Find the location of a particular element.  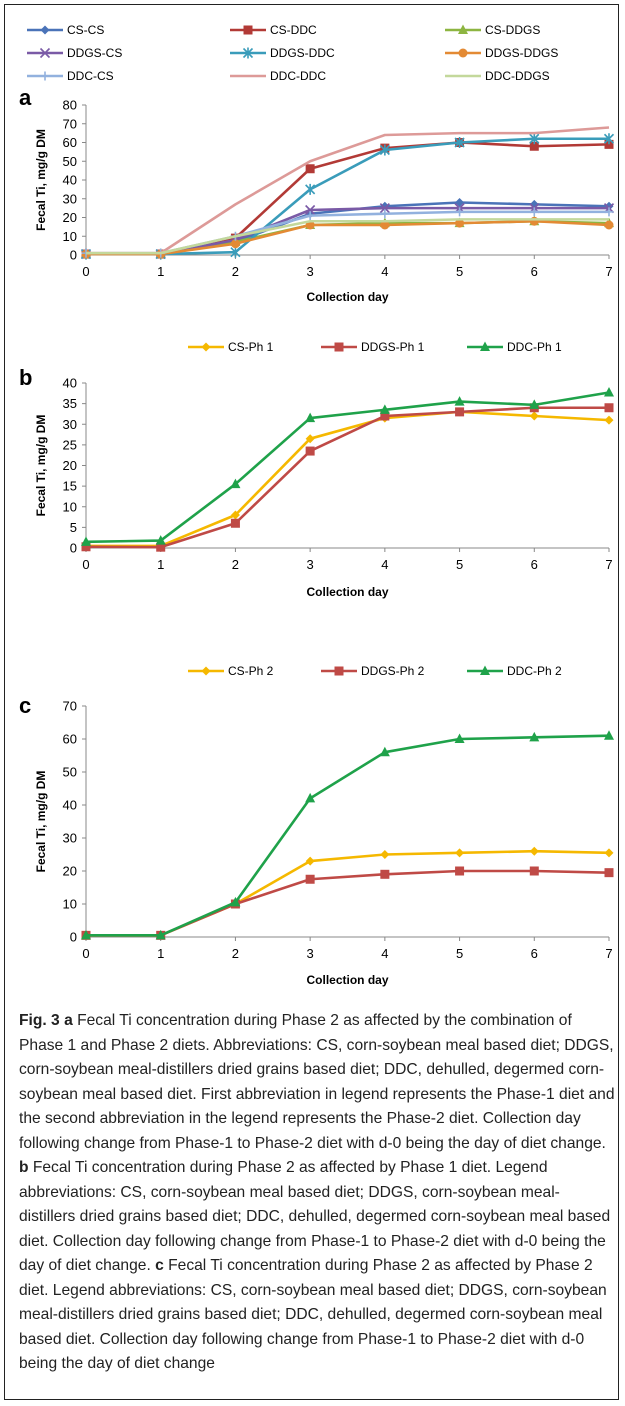

panel-letter: a is located at coordinates (25, 97).